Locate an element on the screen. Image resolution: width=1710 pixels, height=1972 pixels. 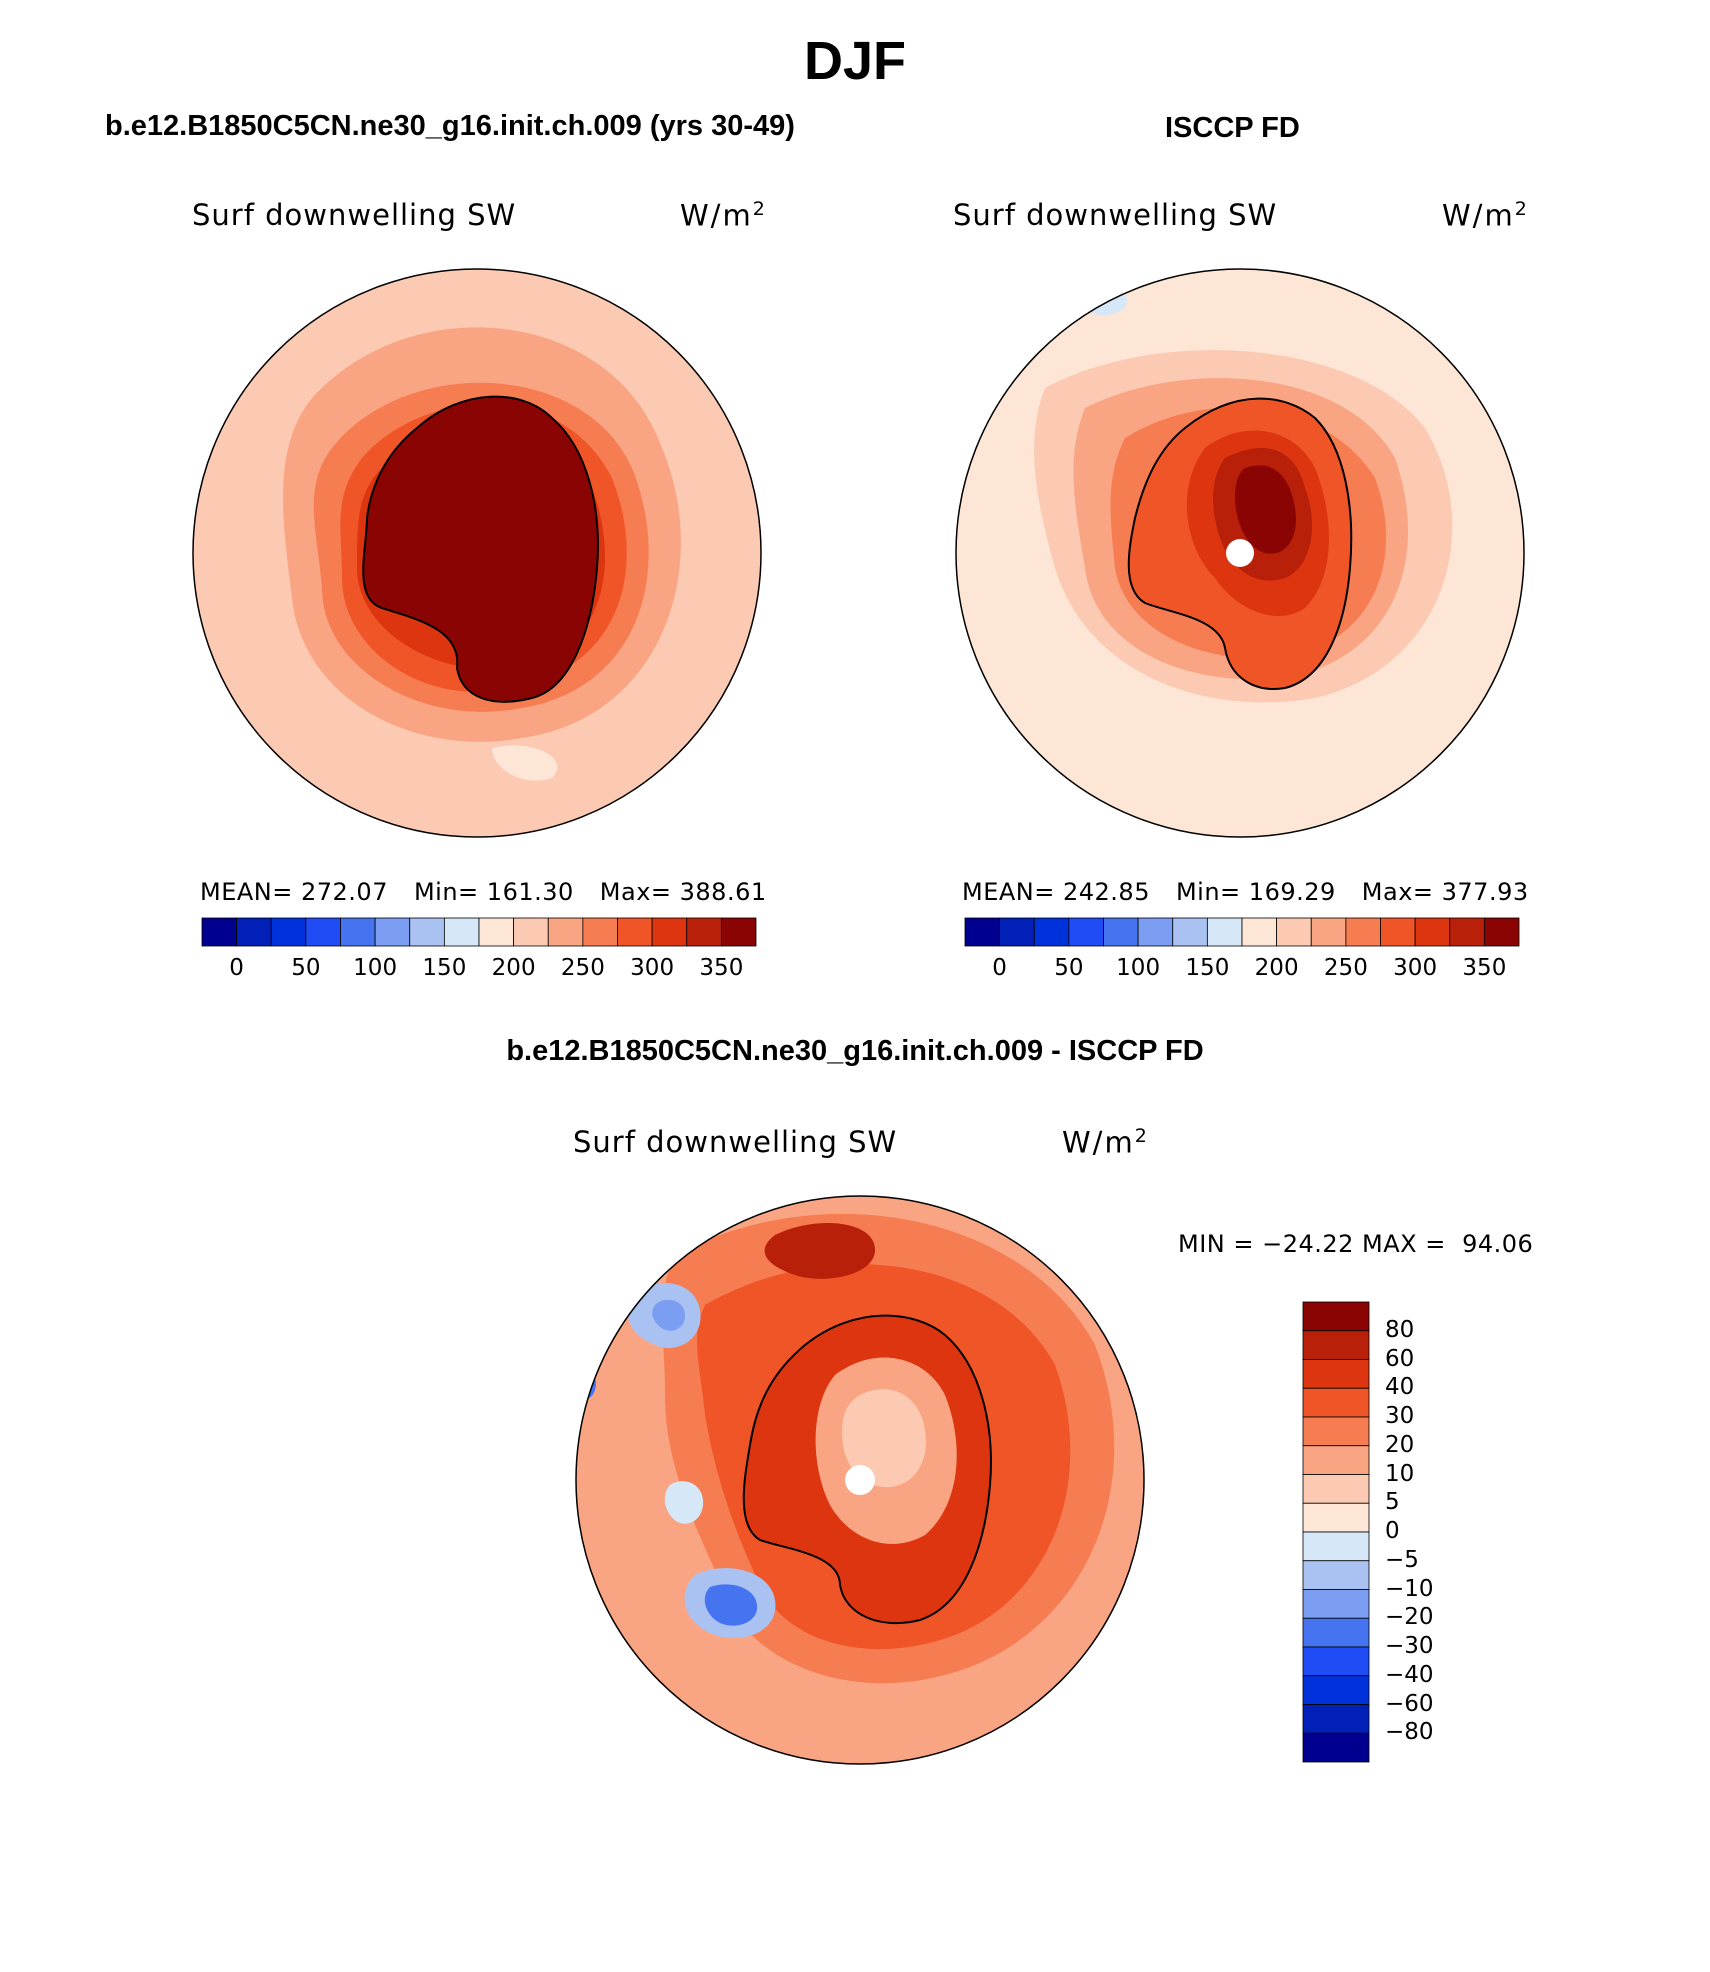
model-max: Max= 388.61 is located at coordinates (683, 892).